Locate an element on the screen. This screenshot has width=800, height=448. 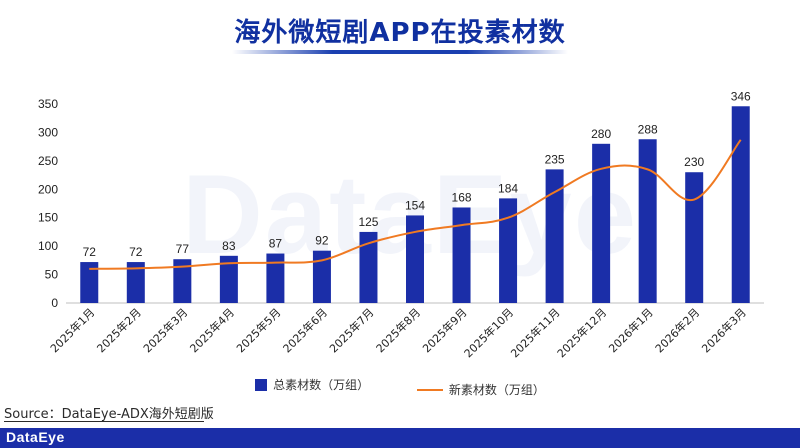
x-tick-label: 2026年2月 is located at coordinates (677, 330).